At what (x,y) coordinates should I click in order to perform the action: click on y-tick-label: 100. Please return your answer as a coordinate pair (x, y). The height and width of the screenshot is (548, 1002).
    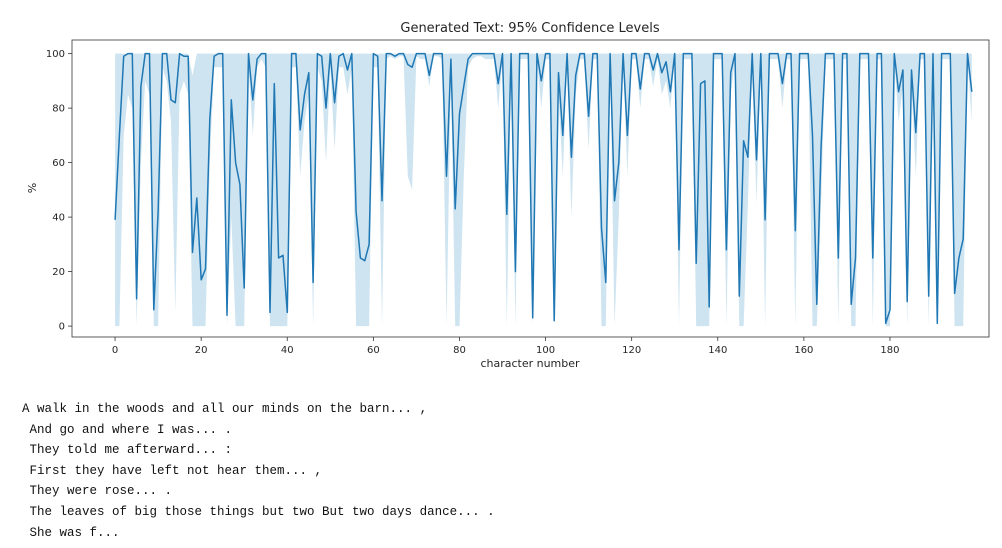
    Looking at the image, I should click on (55, 54).